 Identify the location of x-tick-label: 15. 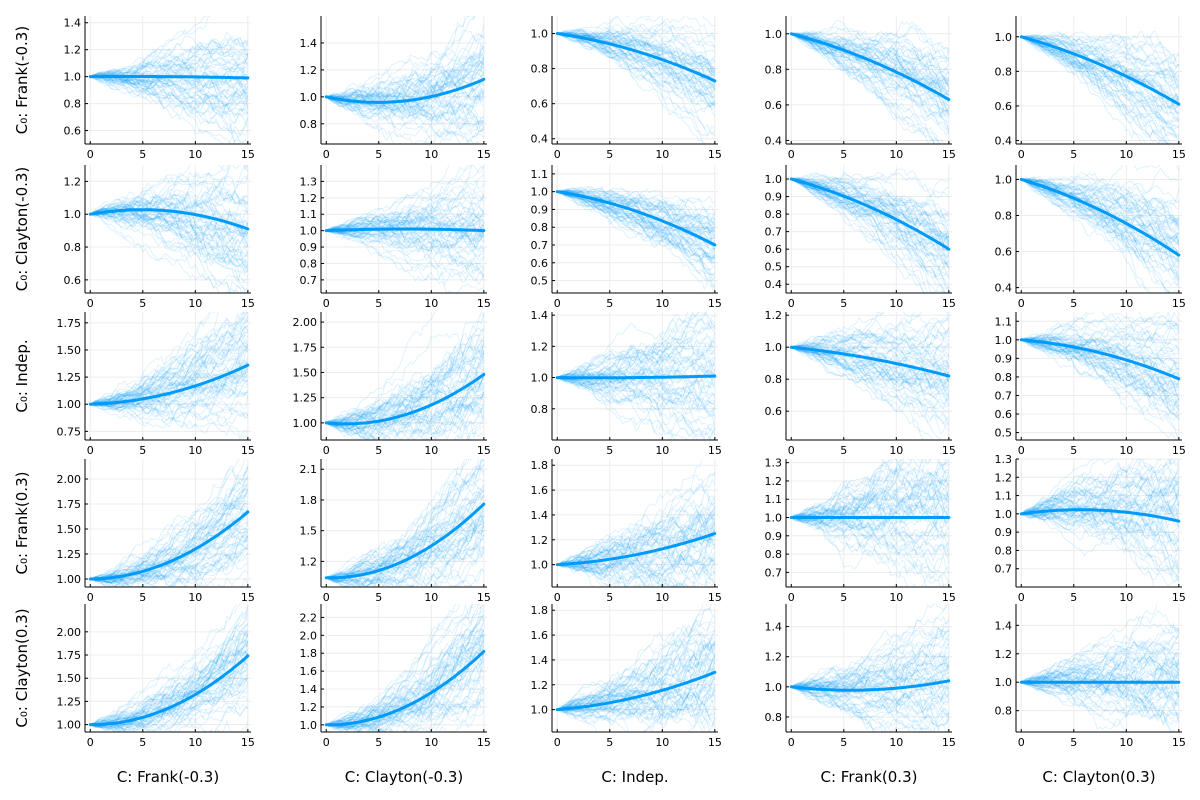
(949, 154).